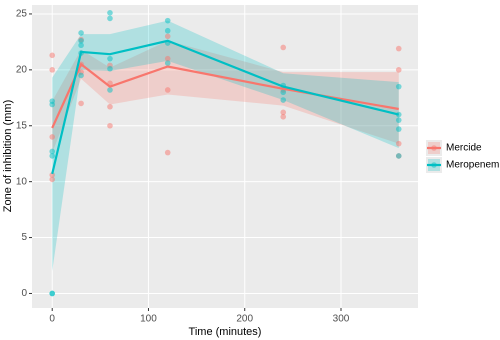 The width and height of the screenshot is (500, 340). What do you see at coordinates (22, 181) in the screenshot?
I see `y-tick-label: 10` at bounding box center [22, 181].